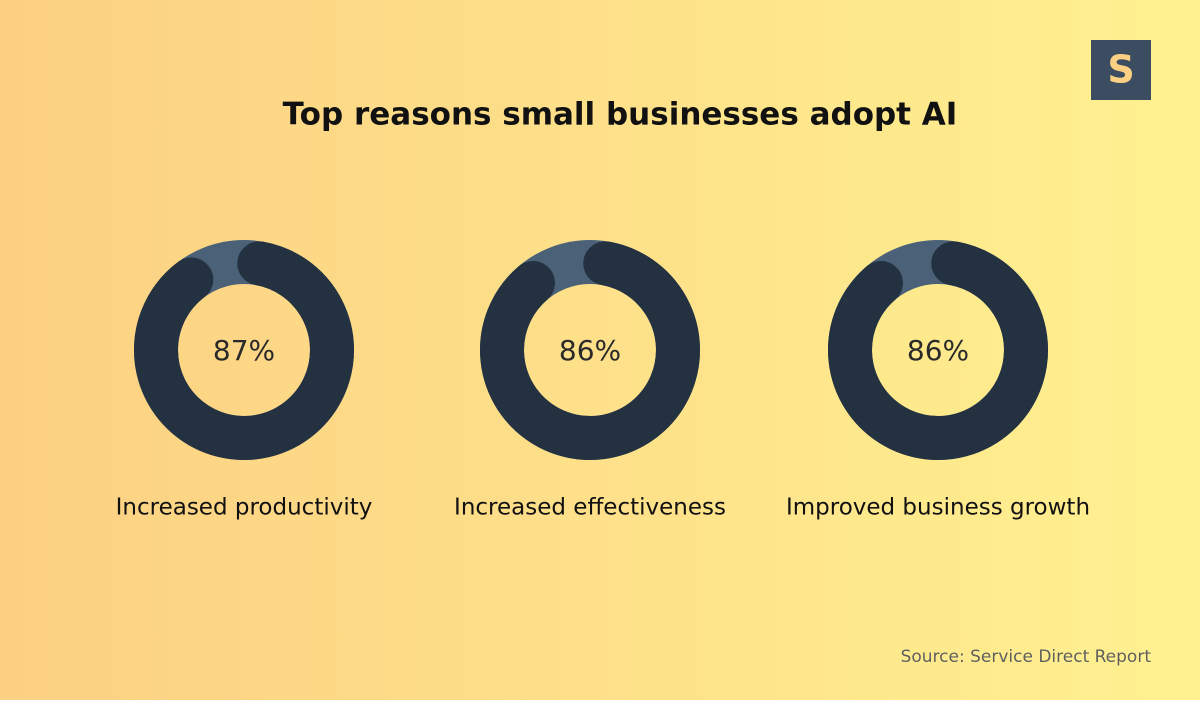  Describe the element at coordinates (1026, 657) in the screenshot. I see `source: Source: Service Direct Report` at that location.